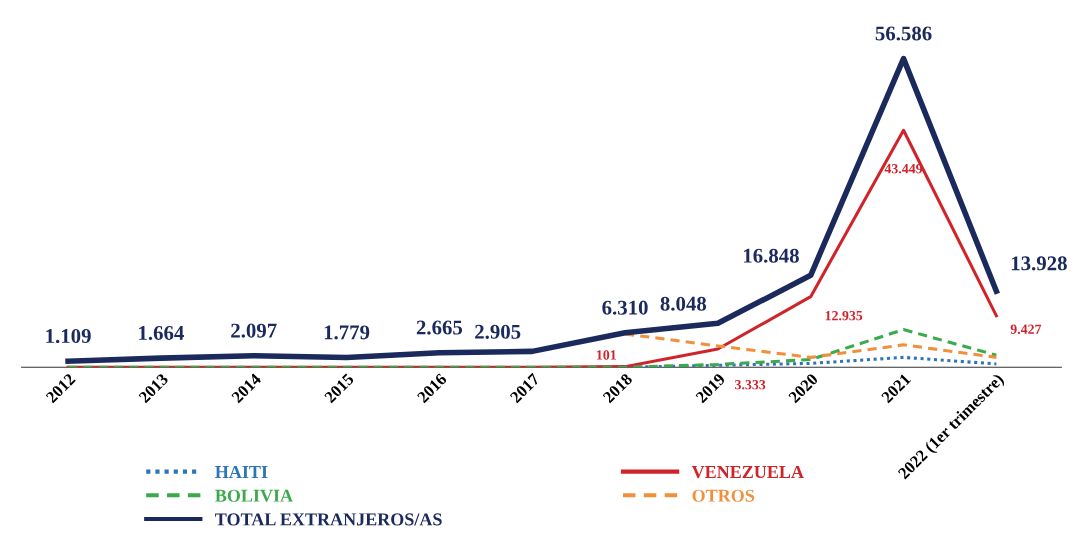  Describe the element at coordinates (903, 169) in the screenshot. I see `data-label: 43.449` at that location.